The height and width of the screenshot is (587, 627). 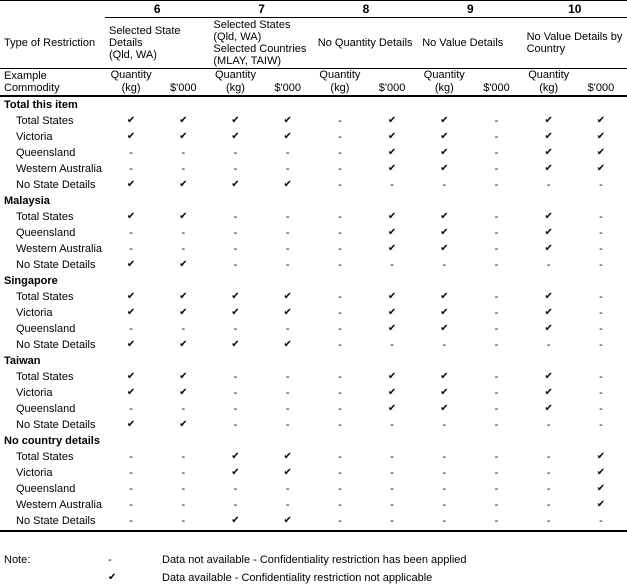 What do you see at coordinates (574, 43) in the screenshot?
I see `column-title: No Value Details by Country` at bounding box center [574, 43].